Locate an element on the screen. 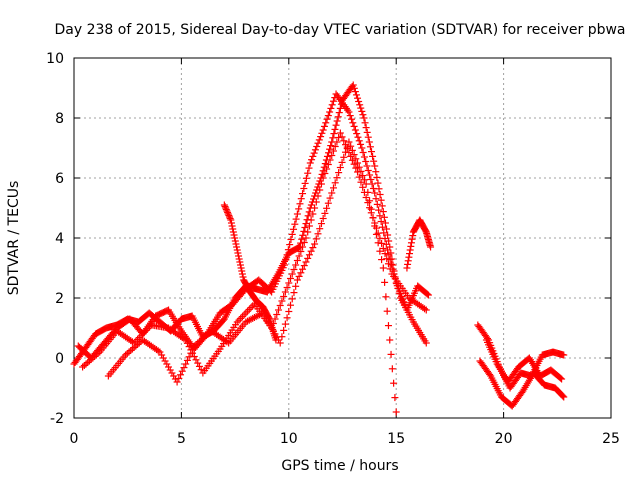 This screenshot has height=480, width=640. y-tick-label: -2 is located at coordinates (57, 419).